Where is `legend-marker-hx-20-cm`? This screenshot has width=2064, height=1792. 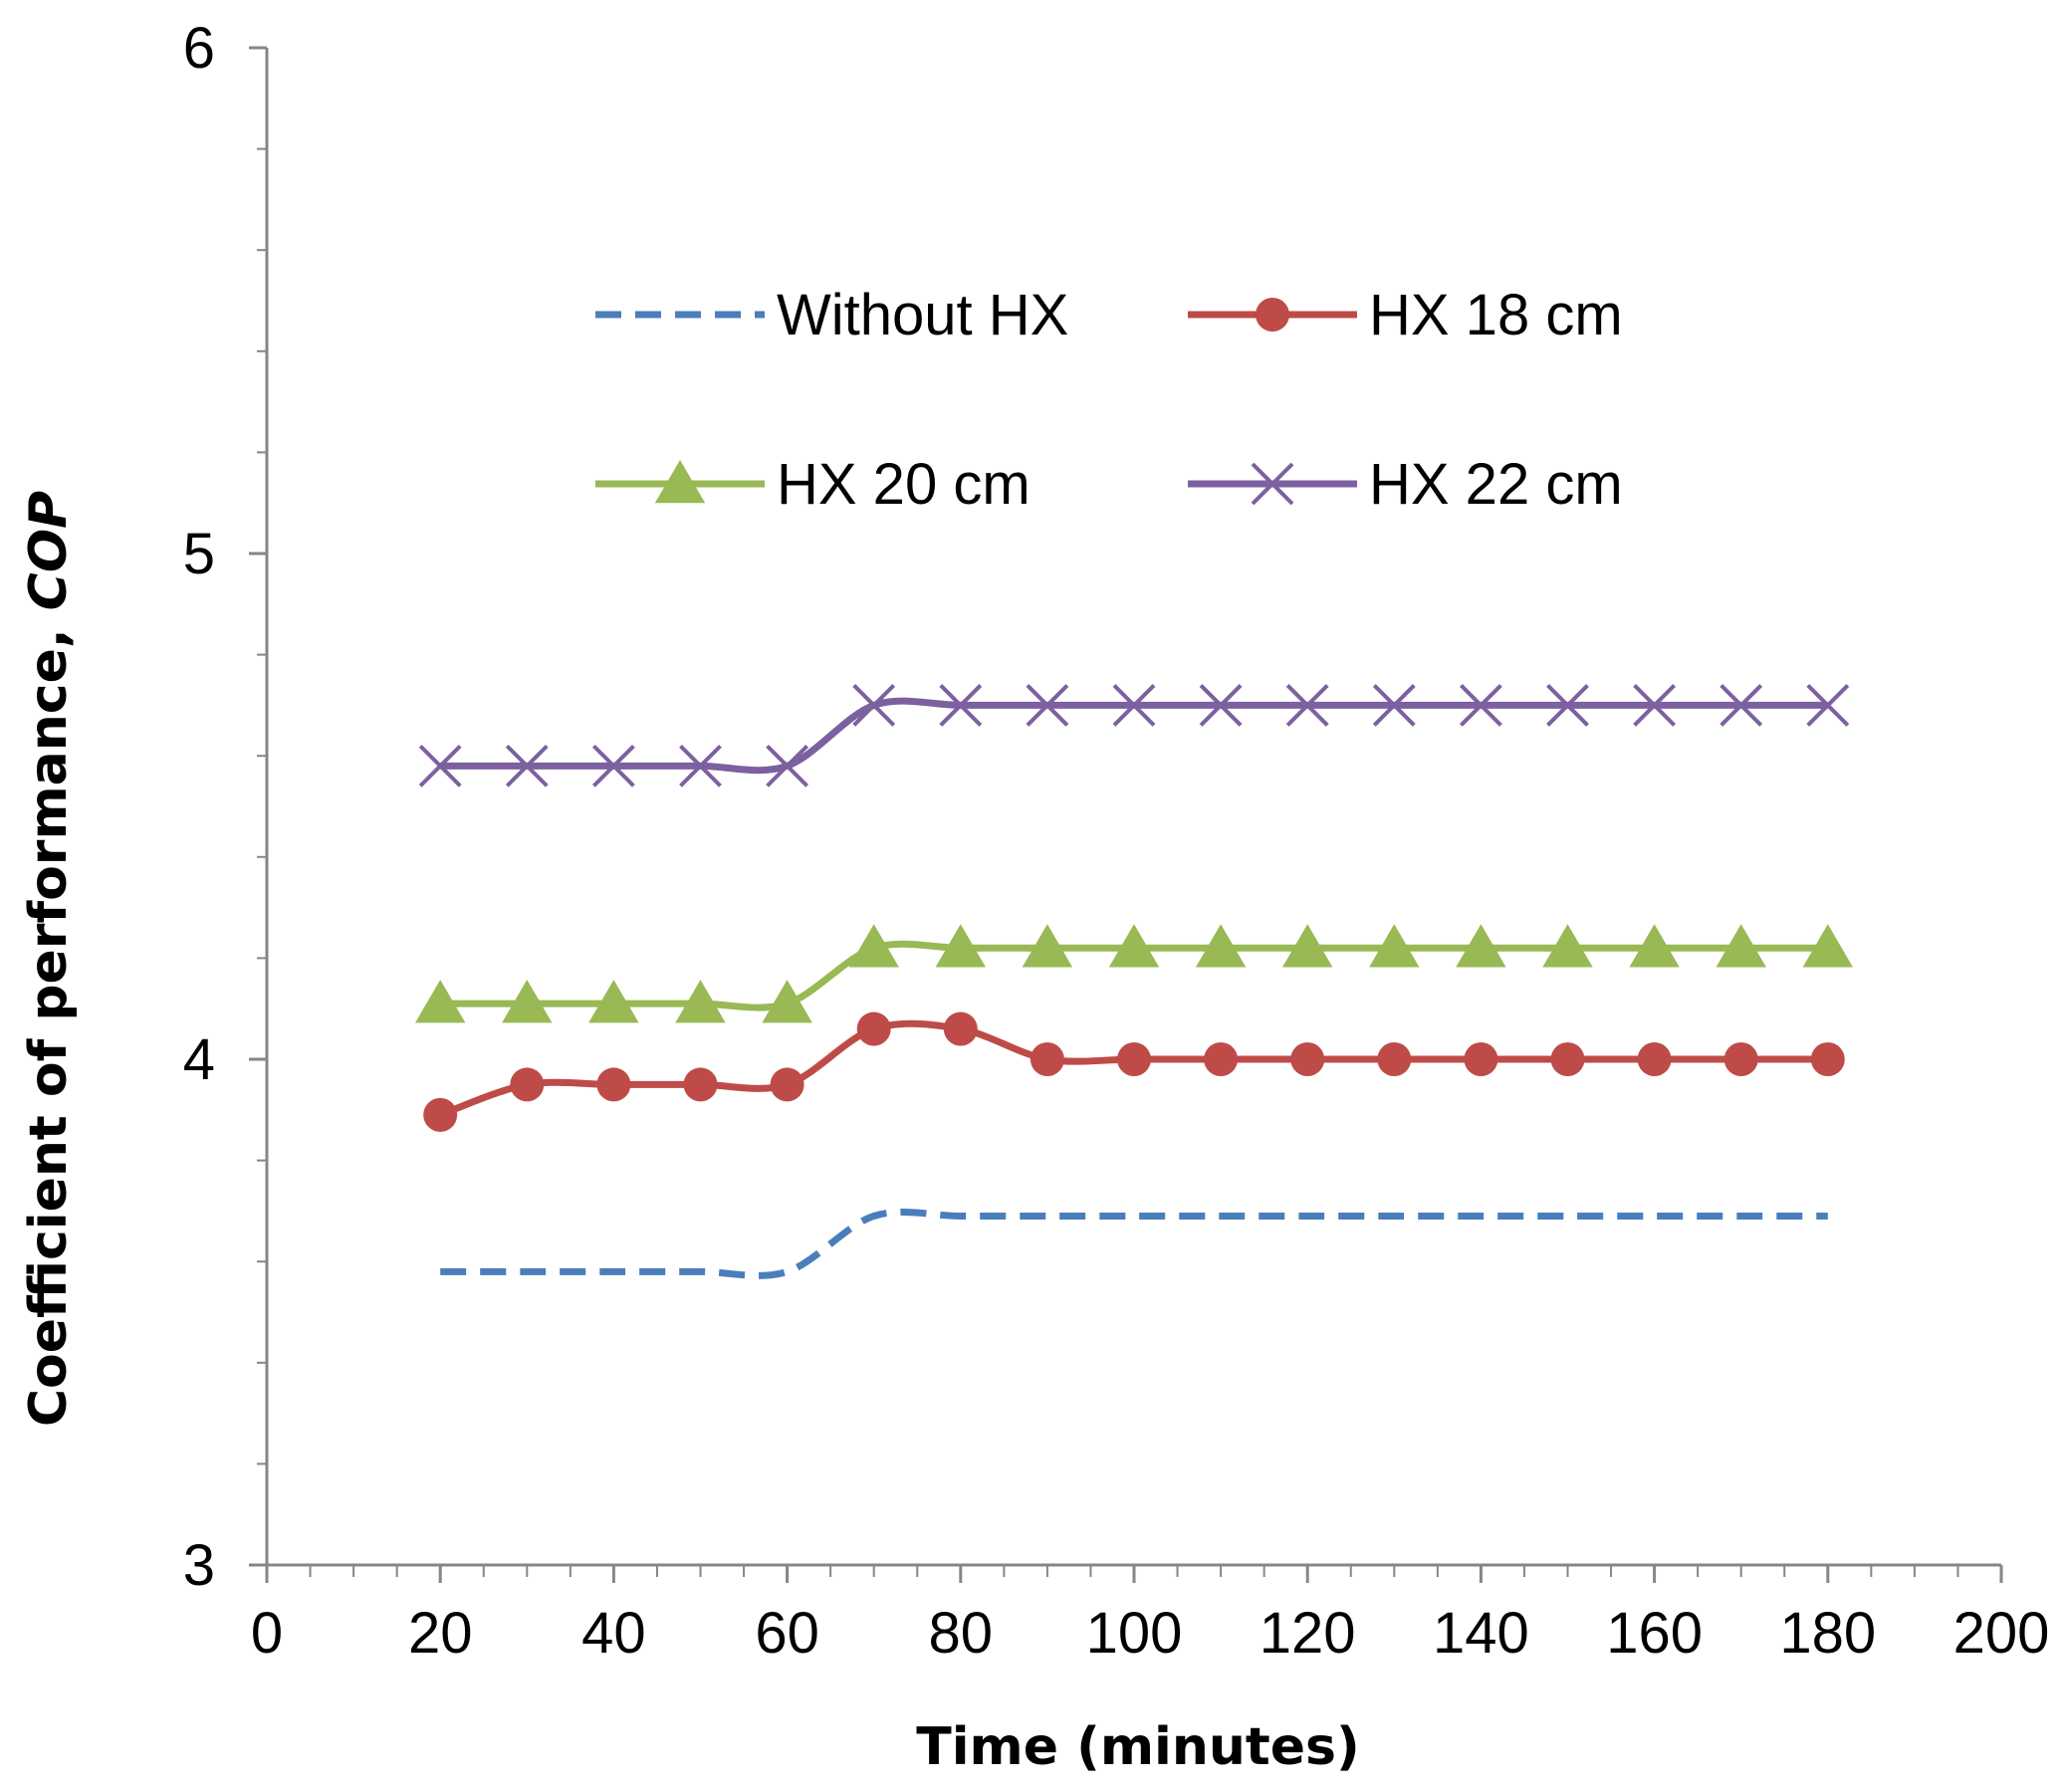
legend-marker-hx-20-cm is located at coordinates (680, 482).